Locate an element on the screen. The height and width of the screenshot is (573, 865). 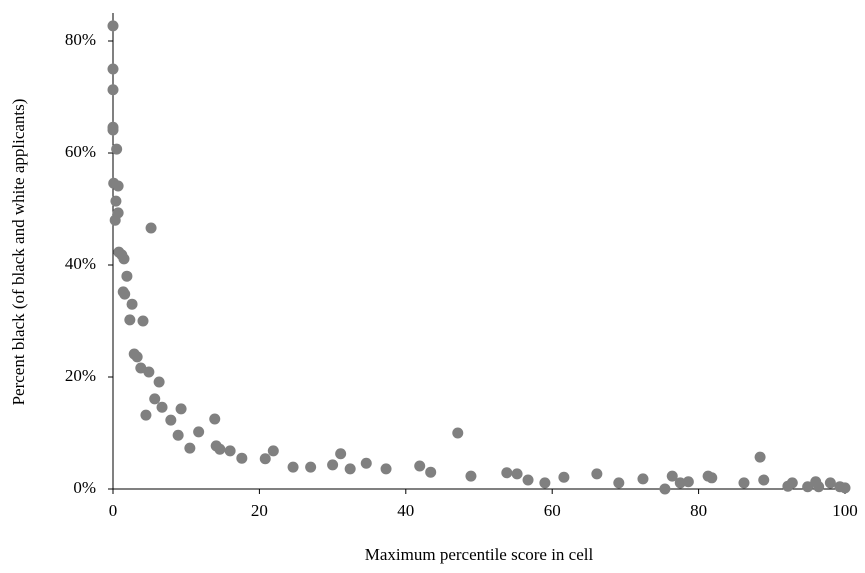
y-tick-label: 20% is located at coordinates (80, 375).